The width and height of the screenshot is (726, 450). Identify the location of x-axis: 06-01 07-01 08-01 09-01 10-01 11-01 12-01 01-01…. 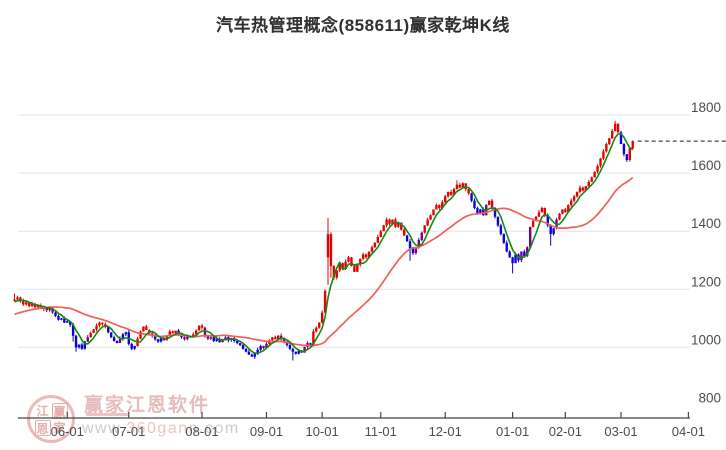
(361, 425).